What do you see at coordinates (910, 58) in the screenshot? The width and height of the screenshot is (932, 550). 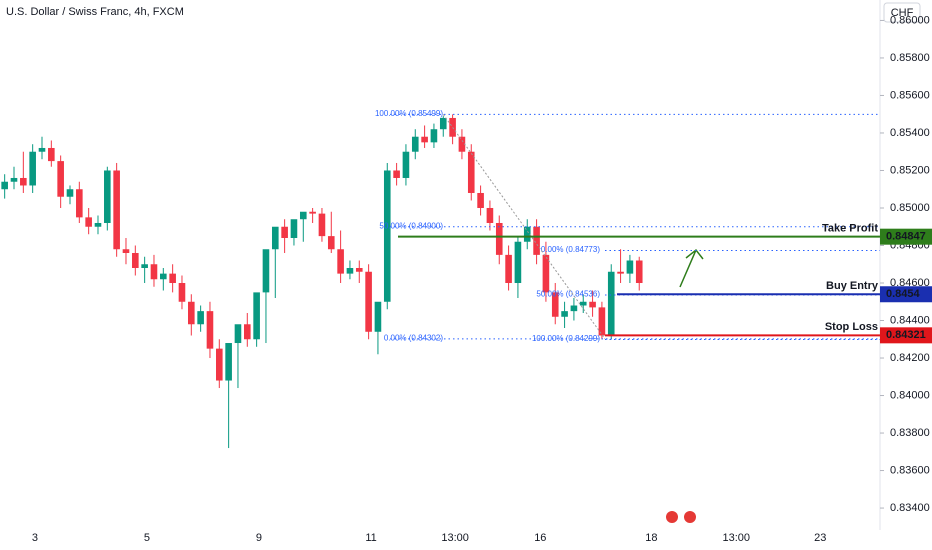 I see `y-tick-label: 0.85800` at bounding box center [910, 58].